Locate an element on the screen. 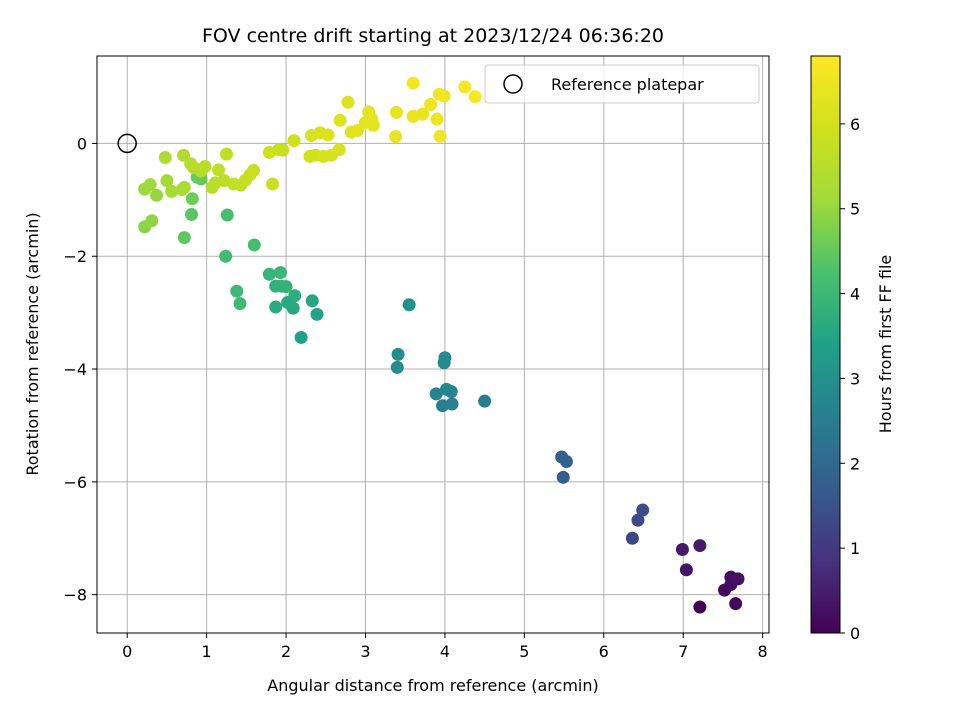 This screenshot has width=960, height=720. colorbar-tick-label: 4 is located at coordinates (855, 294).